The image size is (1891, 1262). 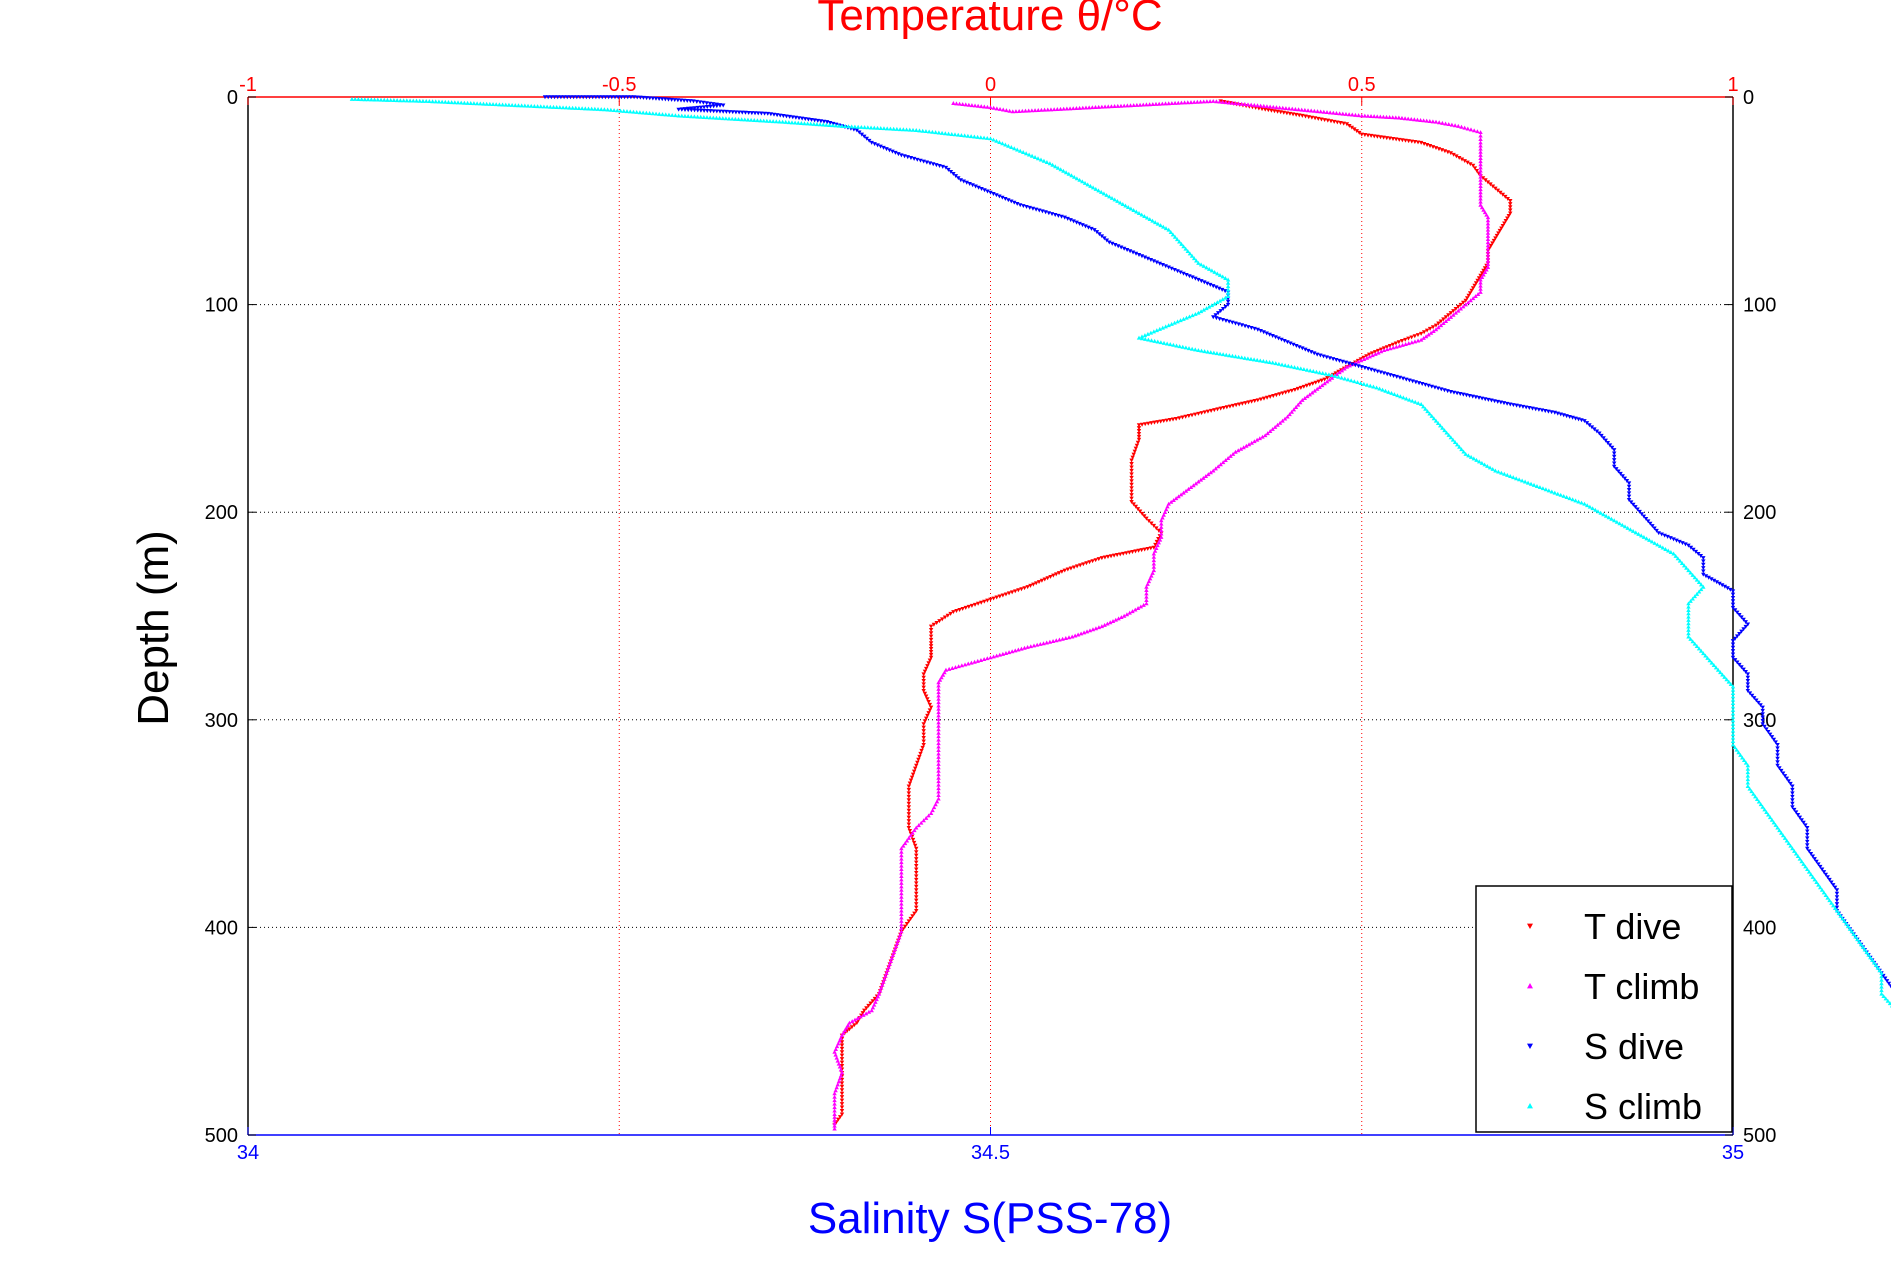 What do you see at coordinates (232, 98) in the screenshot?
I see `depth-tick-label-left: 0` at bounding box center [232, 98].